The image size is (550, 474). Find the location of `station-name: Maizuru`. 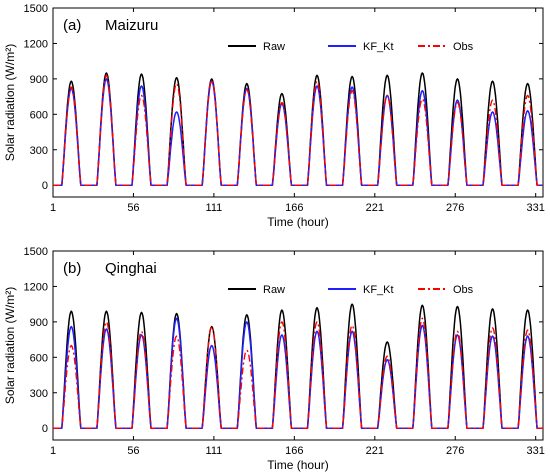

station-name: Maizuru is located at coordinates (131, 25).